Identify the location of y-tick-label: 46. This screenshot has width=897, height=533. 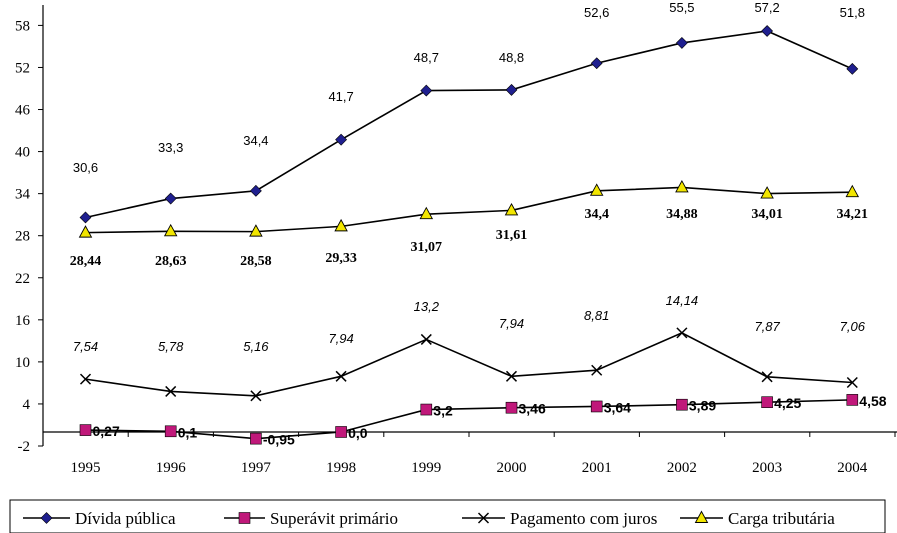
(23, 111).